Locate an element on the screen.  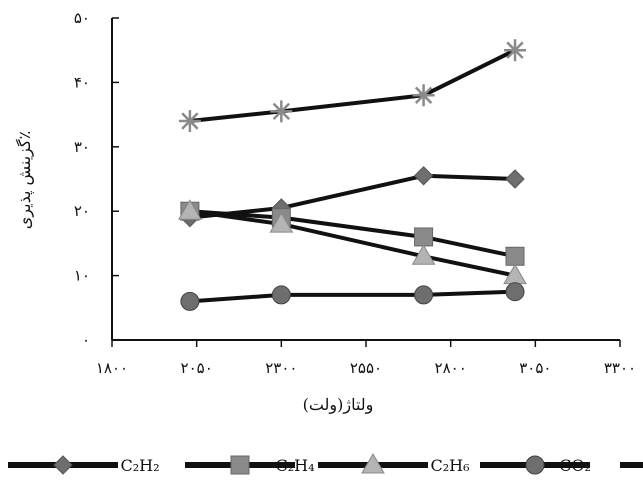
x-tick-label: ۲۰۵۰ is located at coordinates (197, 368).